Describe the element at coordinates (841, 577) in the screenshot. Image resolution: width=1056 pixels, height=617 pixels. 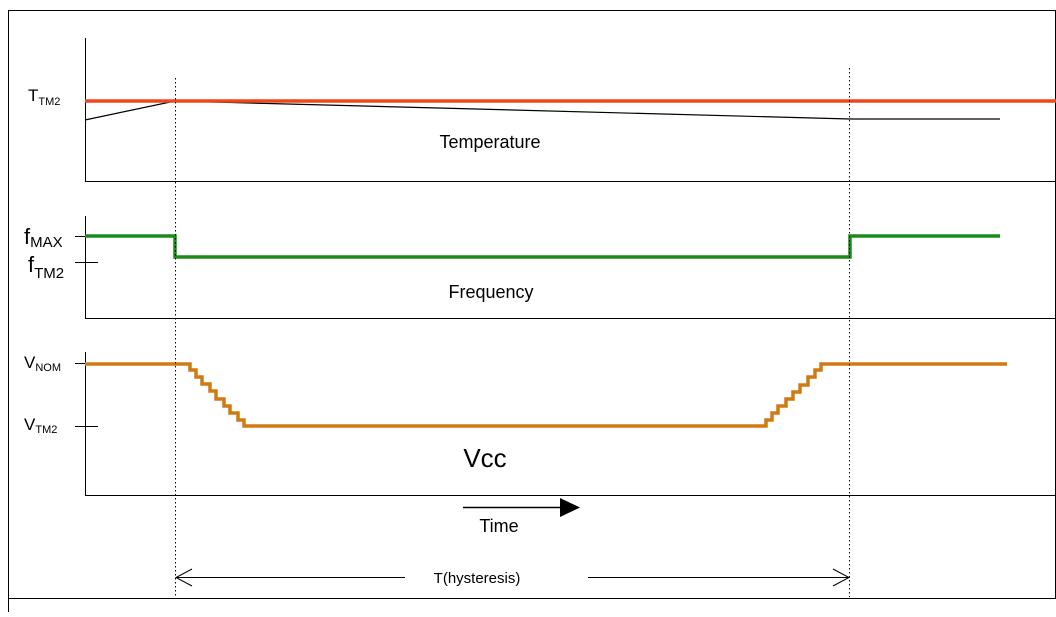
I see `hysteresis-right-arrowhead` at that location.